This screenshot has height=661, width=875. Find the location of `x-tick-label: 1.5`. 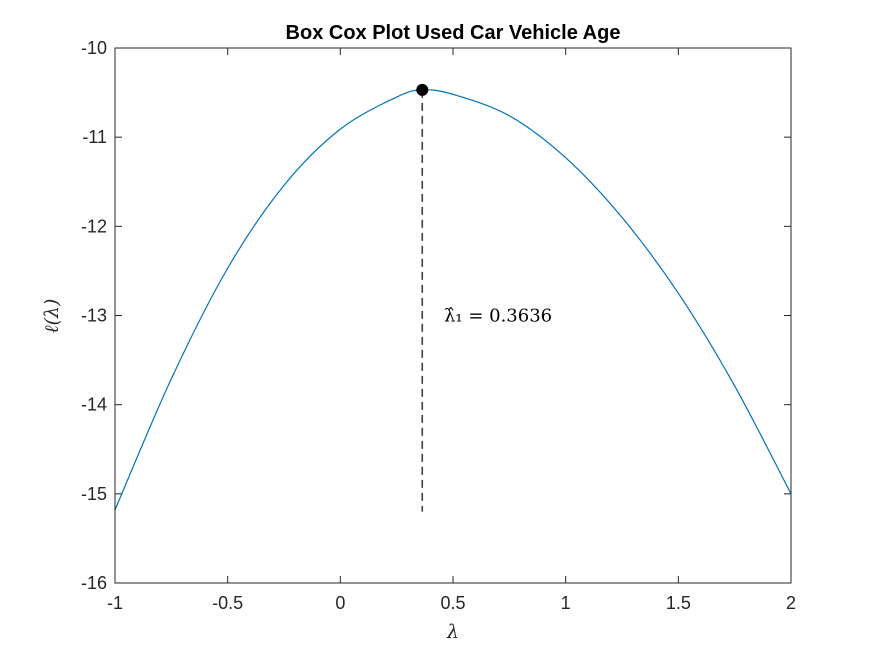

x-tick-label: 1.5 is located at coordinates (678, 603).